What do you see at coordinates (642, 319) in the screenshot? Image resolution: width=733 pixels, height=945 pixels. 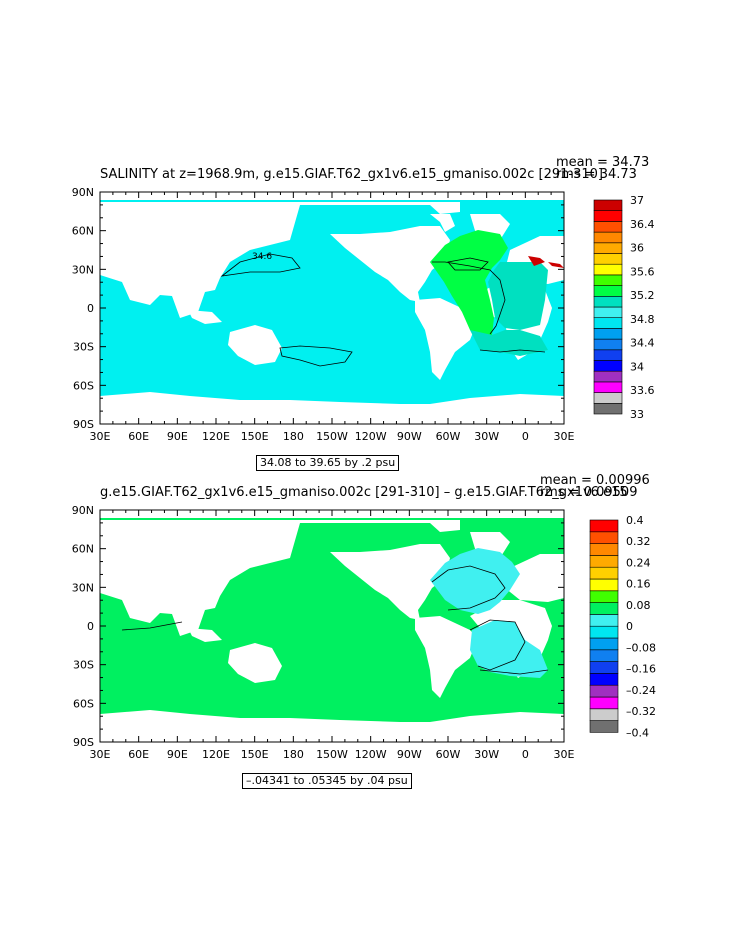 I see `salinity-colorbar-label: 34.8` at bounding box center [642, 319].